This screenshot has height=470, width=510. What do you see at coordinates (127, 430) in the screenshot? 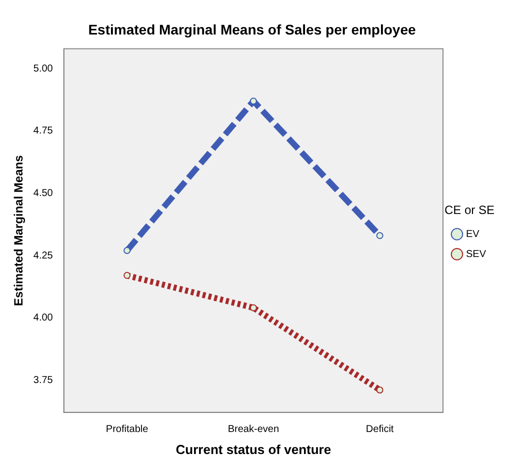
I see `x-tick-label: Profitable` at bounding box center [127, 430].